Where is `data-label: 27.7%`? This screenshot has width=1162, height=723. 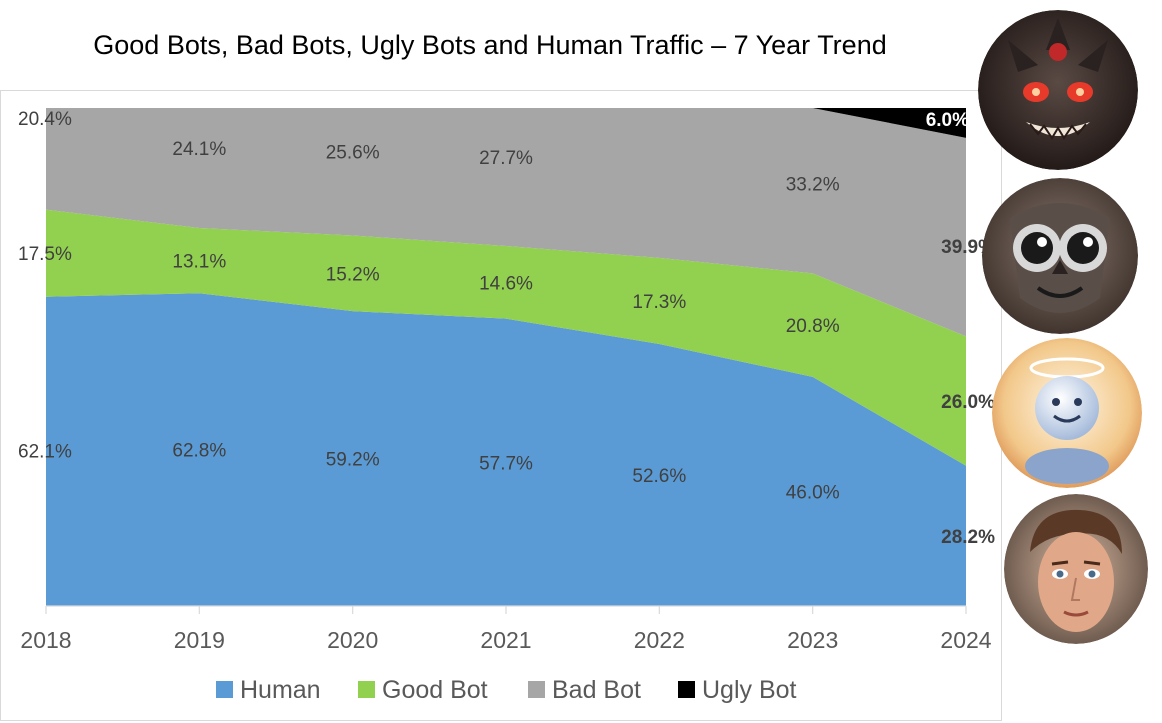
data-label: 27.7% is located at coordinates (506, 158).